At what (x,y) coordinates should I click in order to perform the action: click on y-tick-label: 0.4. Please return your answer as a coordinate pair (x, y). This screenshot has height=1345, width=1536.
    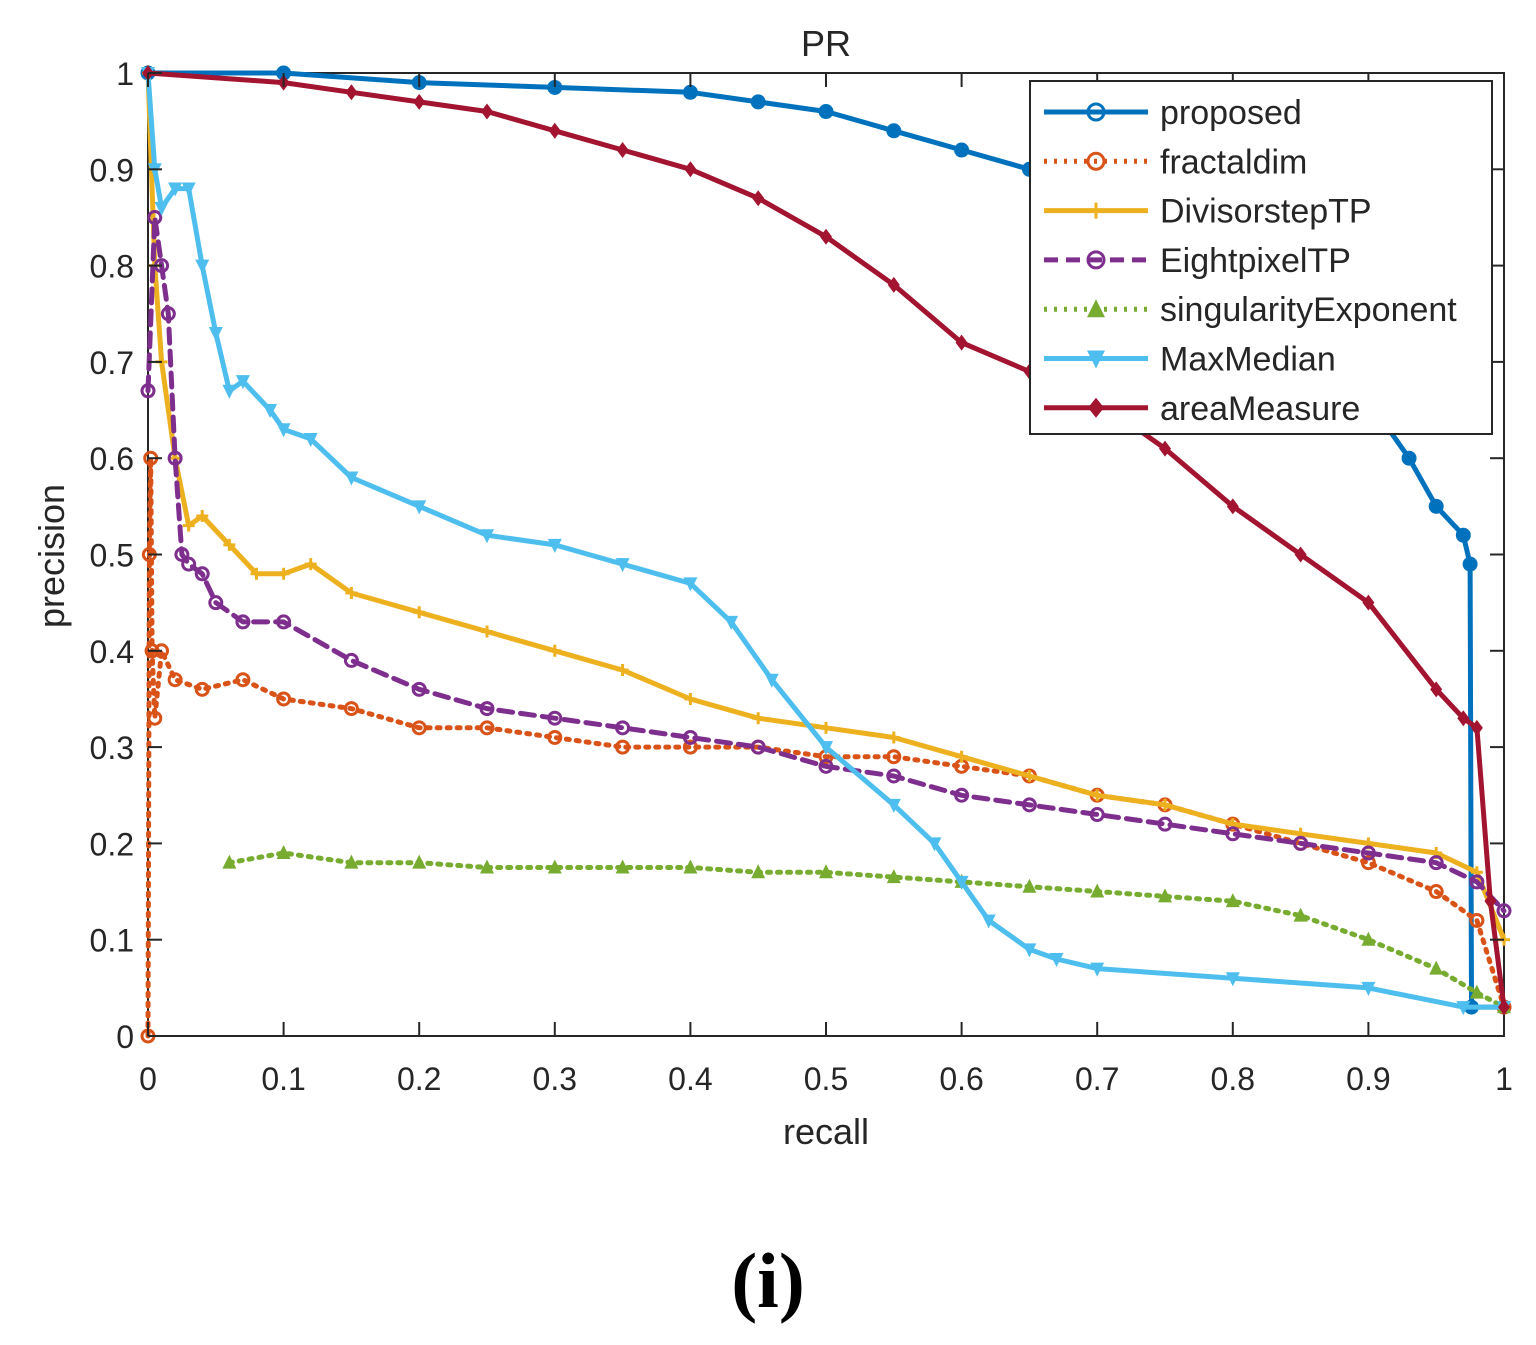
    Looking at the image, I should click on (112, 652).